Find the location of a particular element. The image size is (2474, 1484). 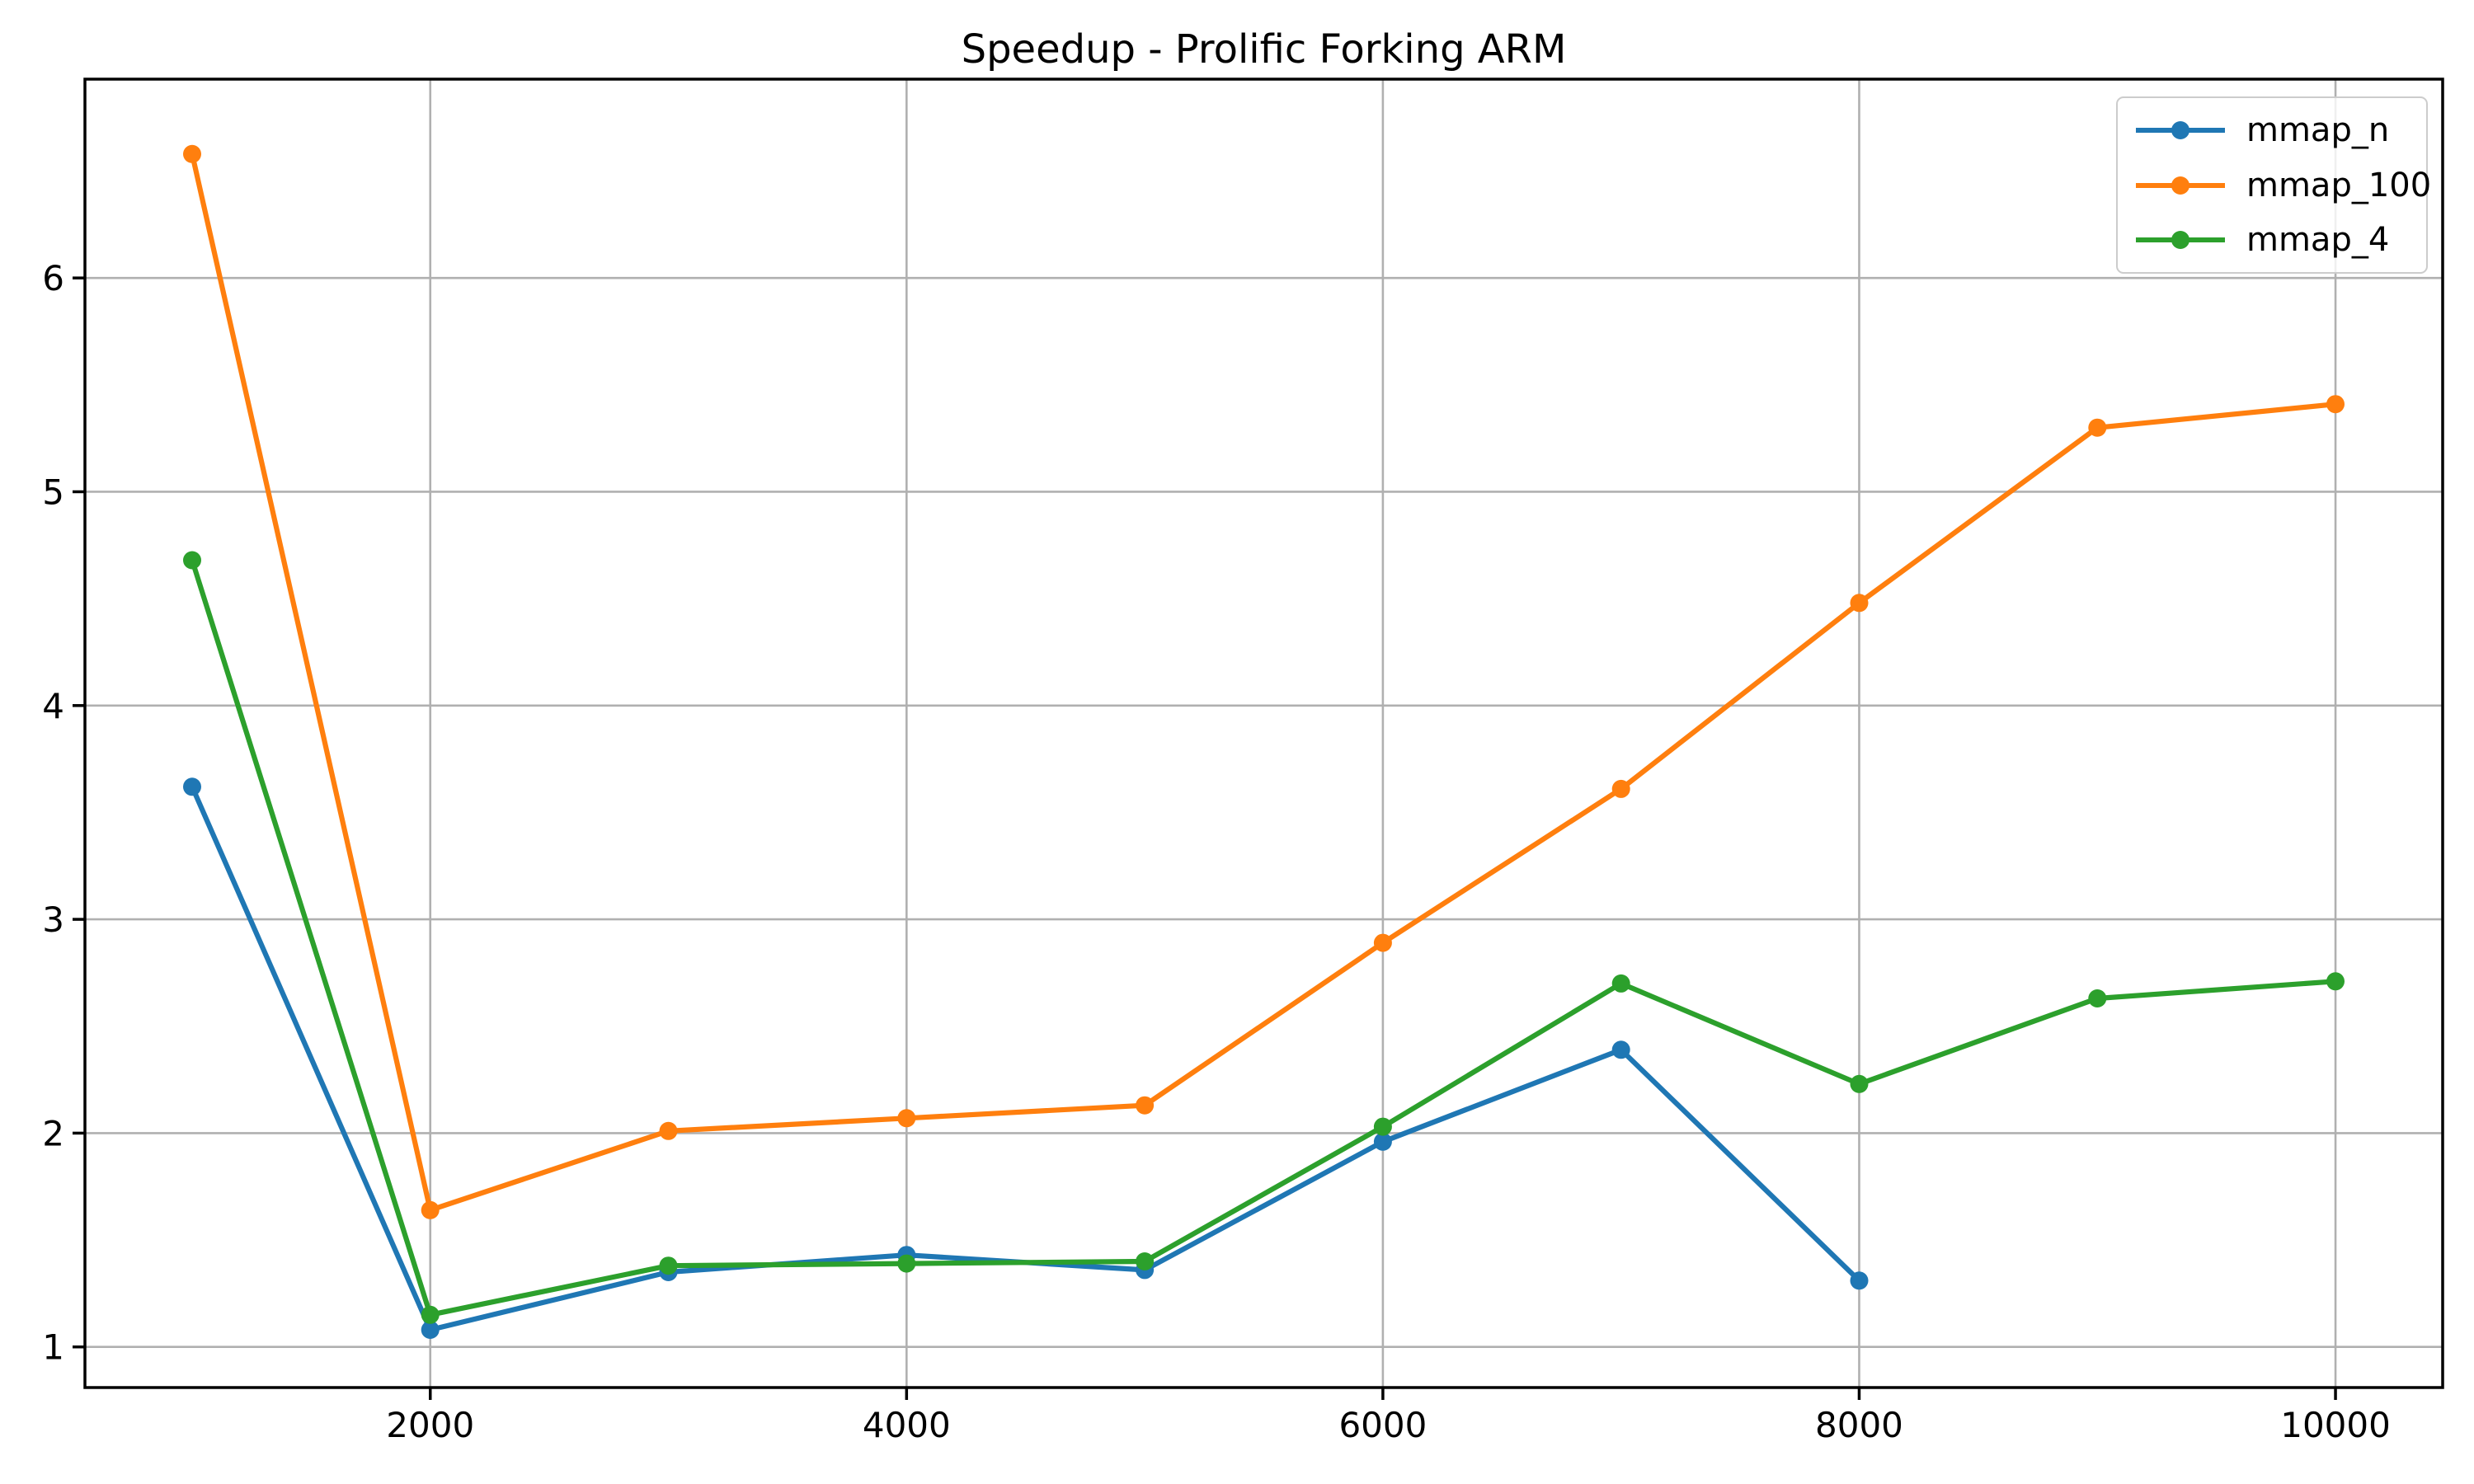

y-tick-label: 3 is located at coordinates (53, 919).